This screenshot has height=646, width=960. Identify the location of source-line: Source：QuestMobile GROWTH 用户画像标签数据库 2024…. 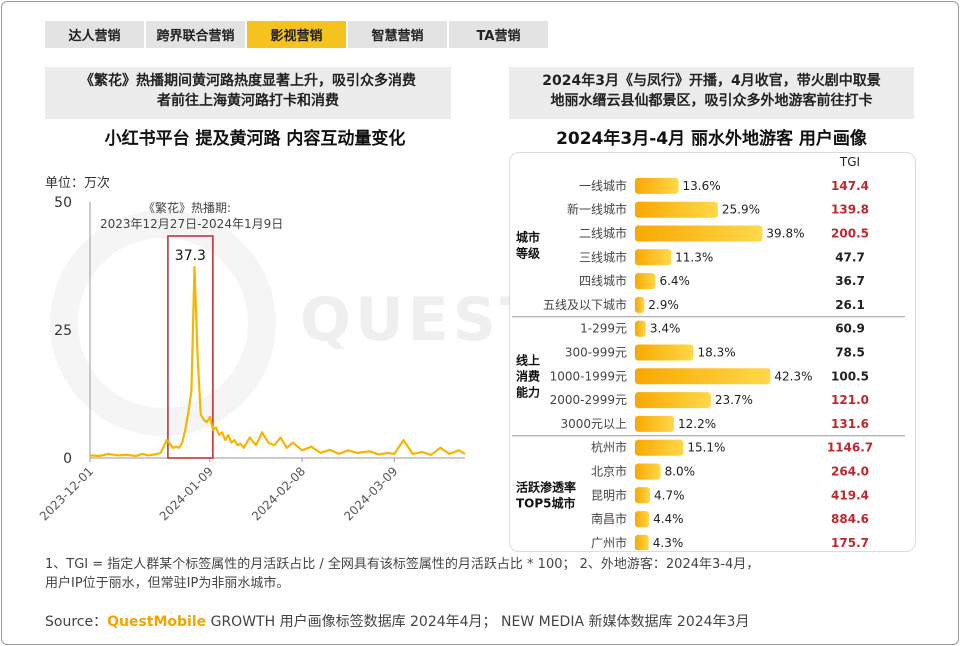
(397, 621).